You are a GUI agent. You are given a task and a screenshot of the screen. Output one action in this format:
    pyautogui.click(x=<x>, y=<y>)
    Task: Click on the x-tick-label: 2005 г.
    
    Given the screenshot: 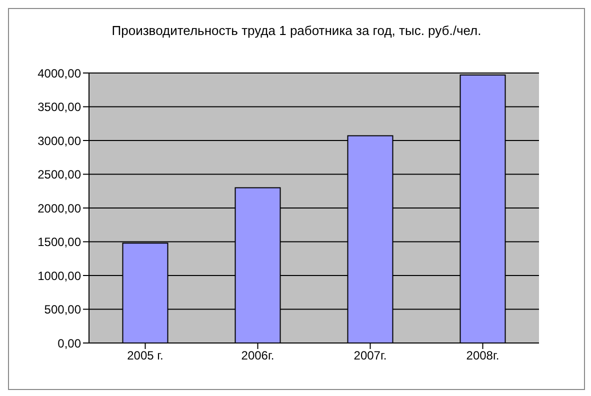 What is the action you would take?
    pyautogui.click(x=145, y=355)
    